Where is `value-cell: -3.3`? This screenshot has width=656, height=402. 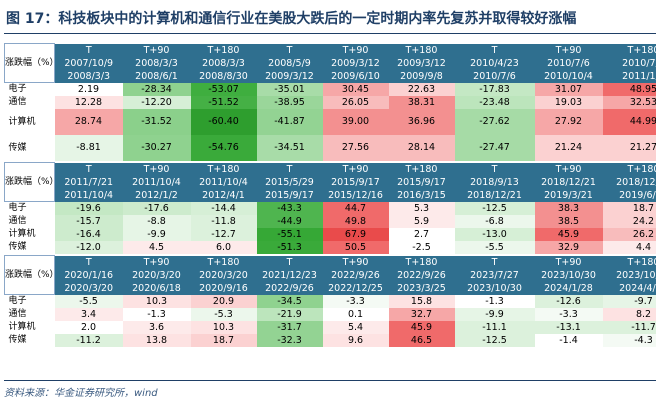
value-cell: -3.3 is located at coordinates (355, 301).